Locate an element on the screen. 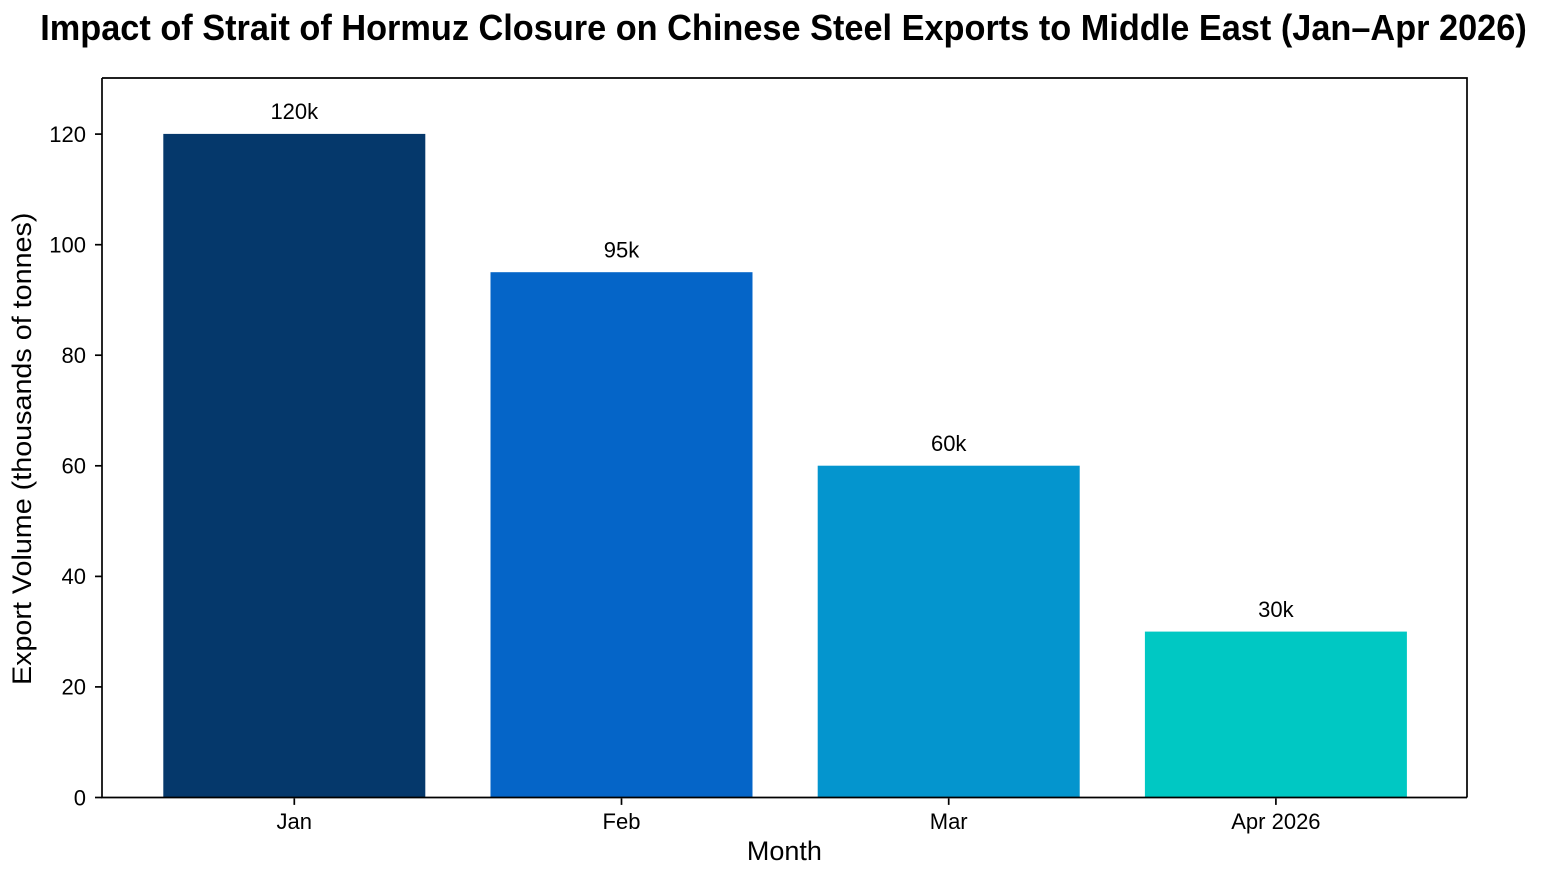  svg-text: 0 is located at coordinates (80, 797).